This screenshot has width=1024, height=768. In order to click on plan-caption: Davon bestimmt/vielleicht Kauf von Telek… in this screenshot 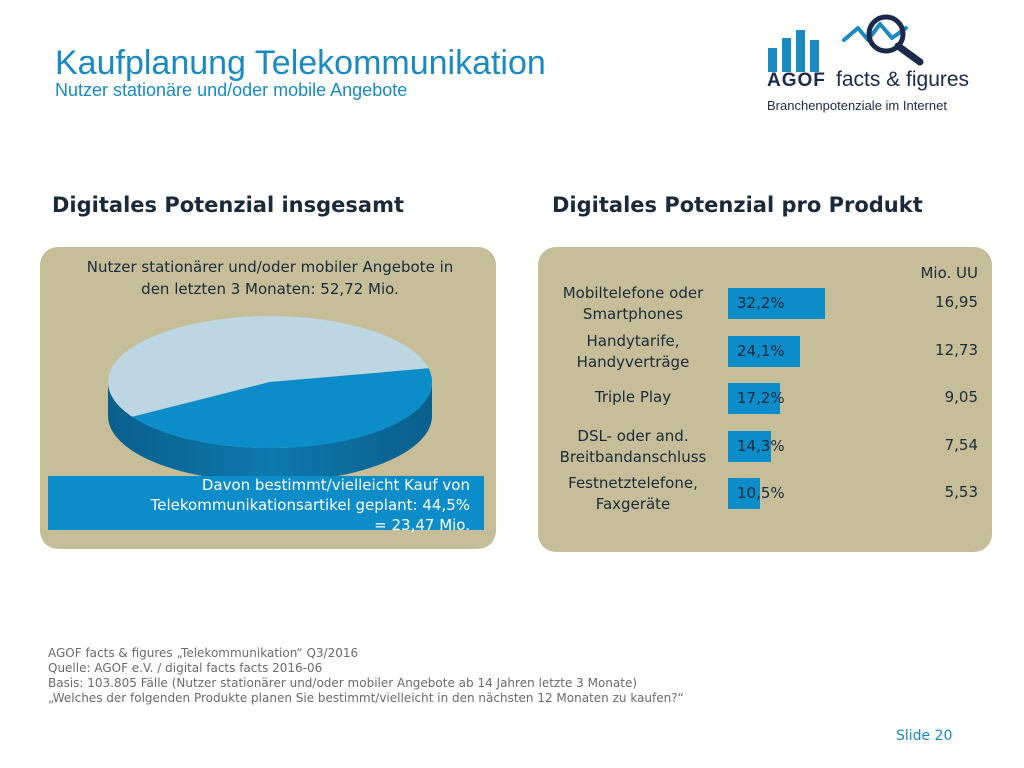, I will do `click(310, 505)`.